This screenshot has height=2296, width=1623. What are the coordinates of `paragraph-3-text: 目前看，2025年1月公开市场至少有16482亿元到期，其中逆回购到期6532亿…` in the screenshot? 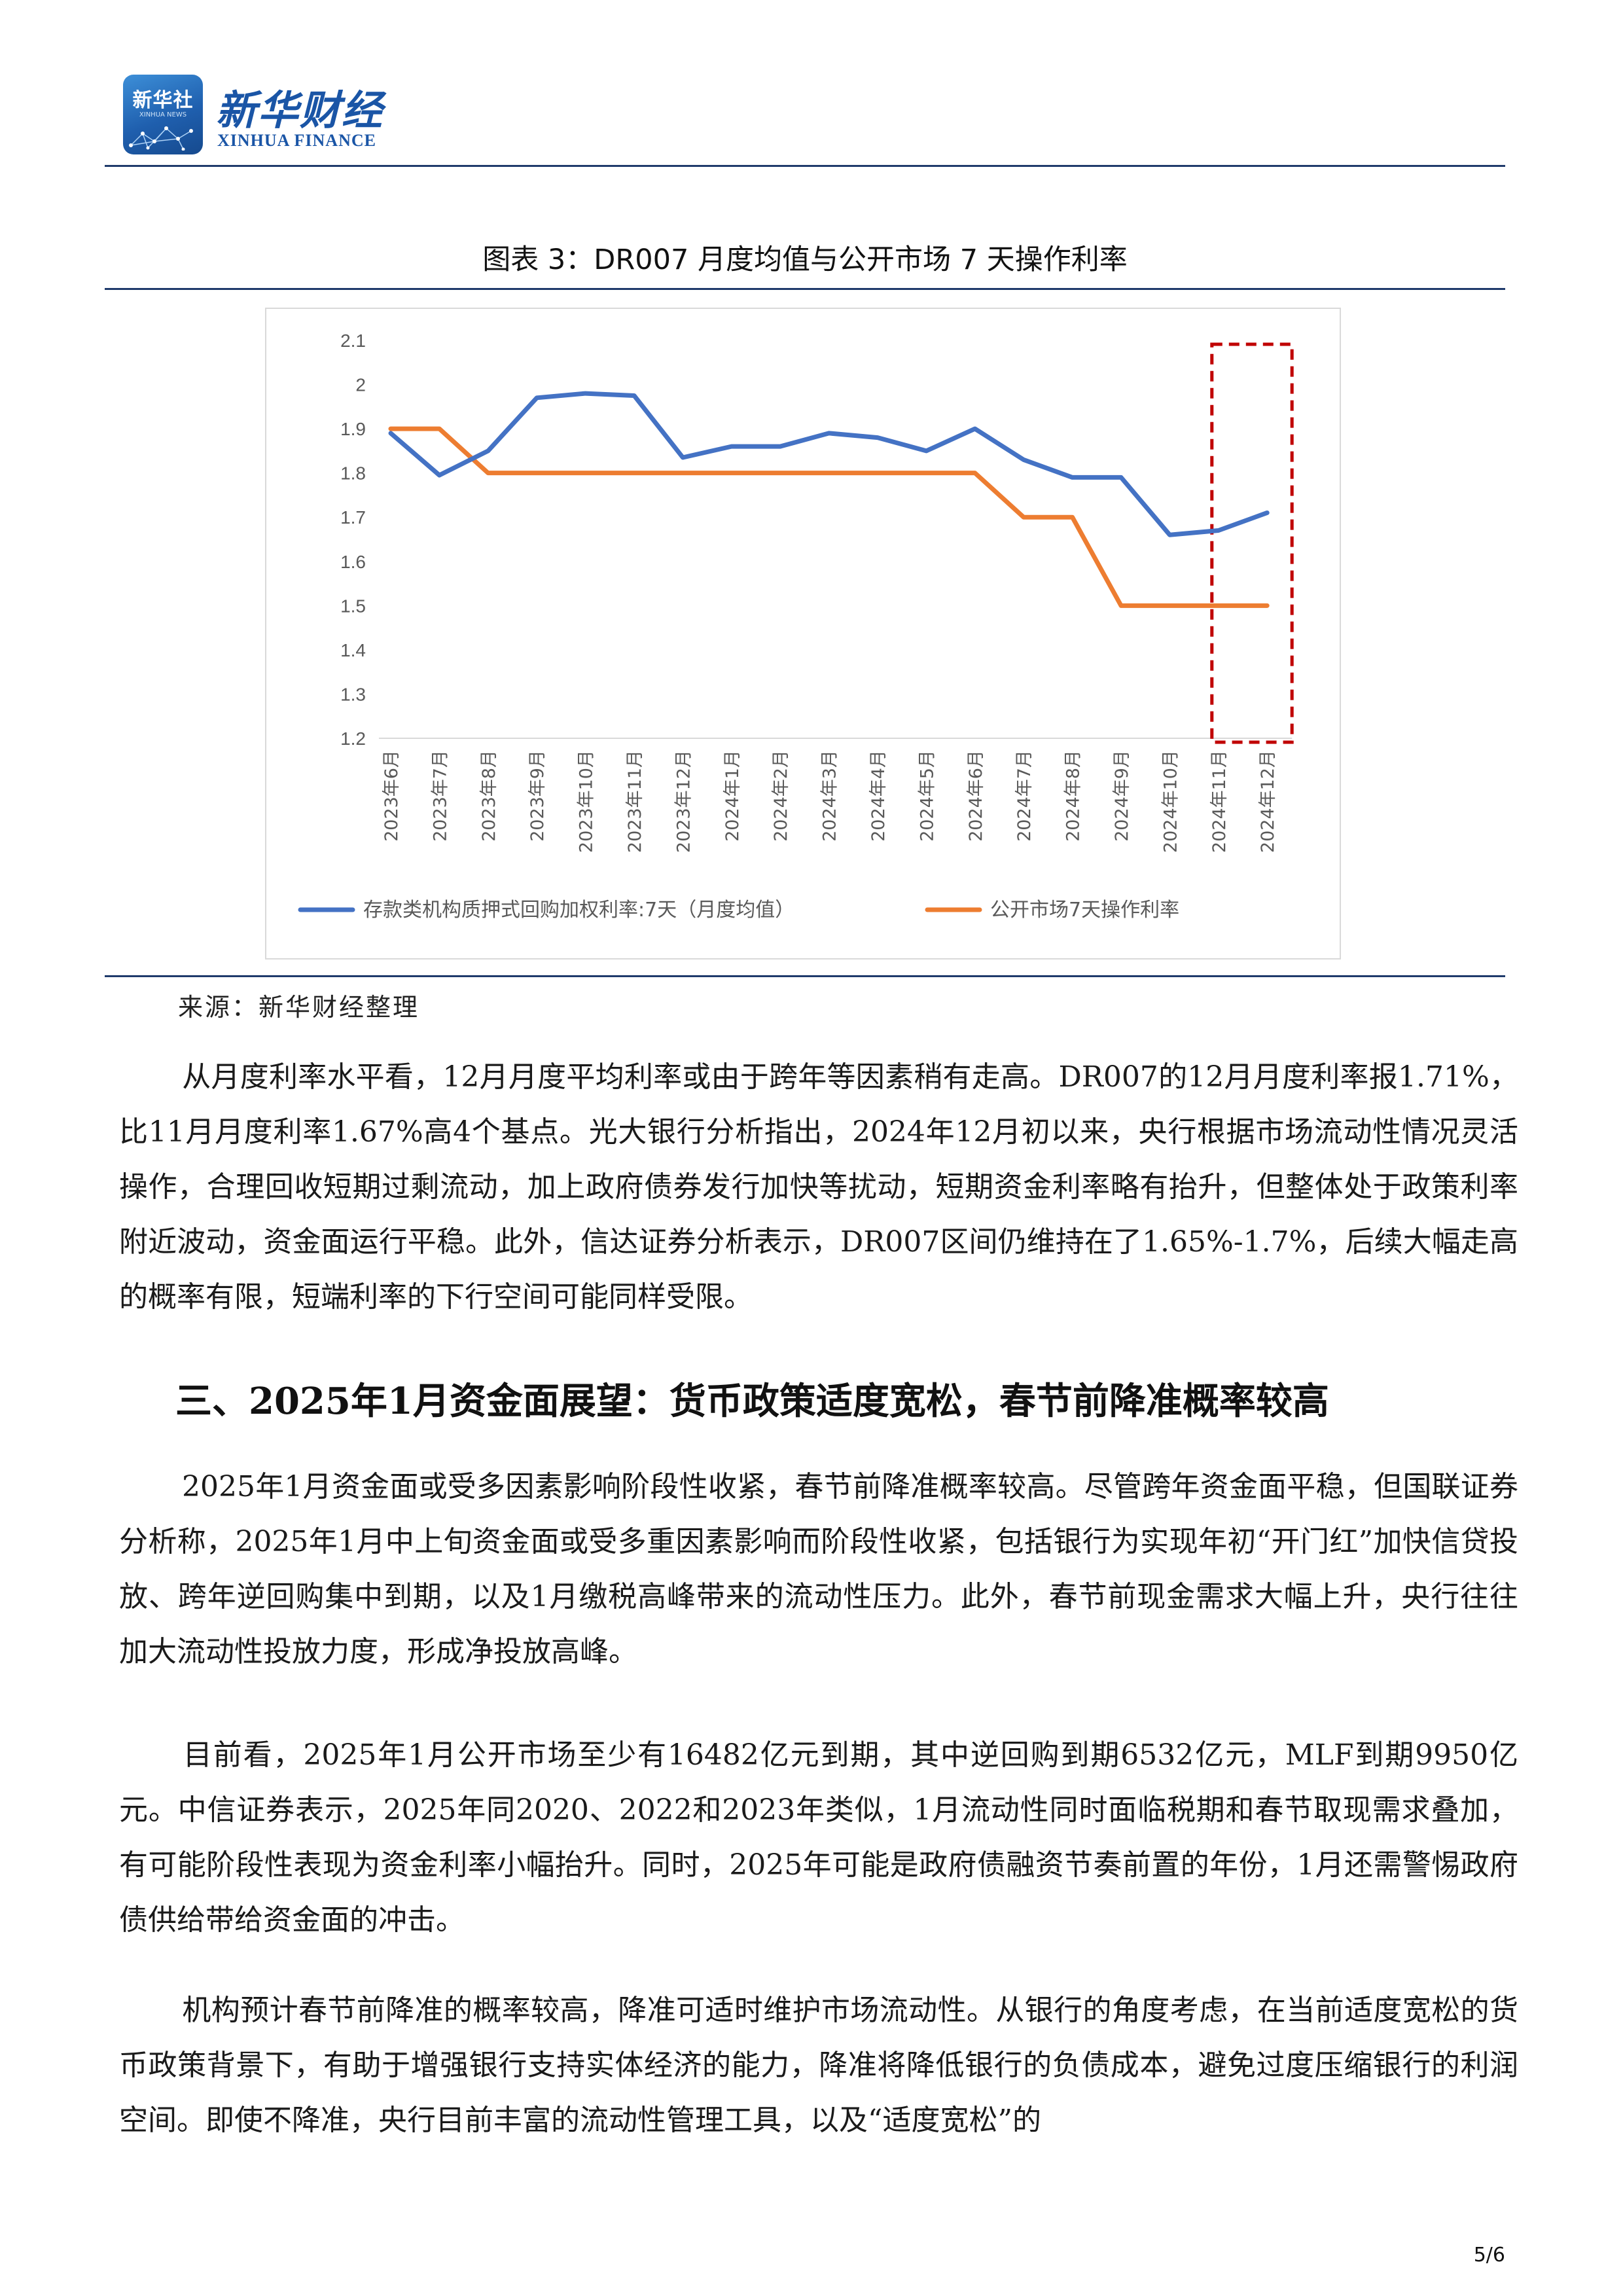 It's located at (818, 1837).